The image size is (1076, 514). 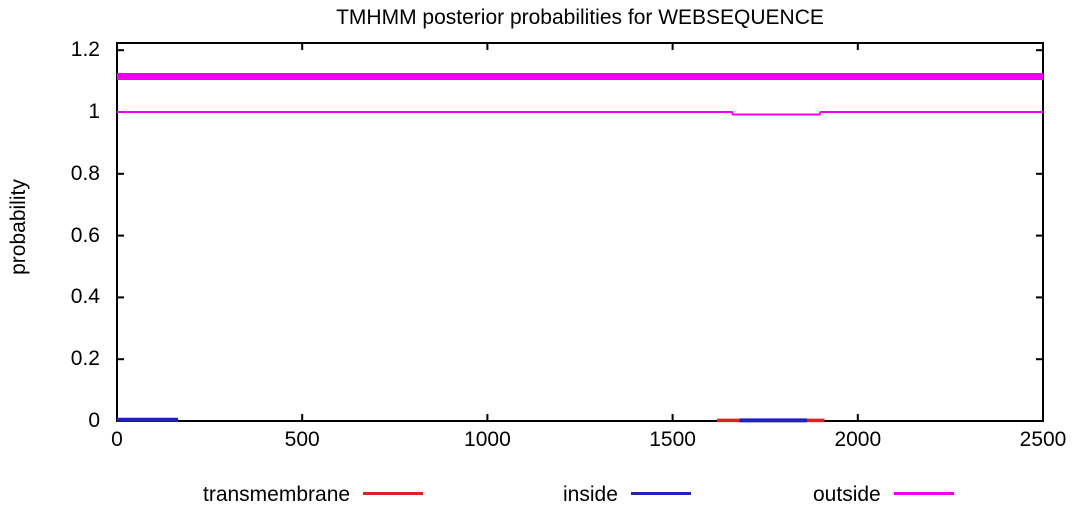 What do you see at coordinates (94, 111) in the screenshot?
I see `y-tick-label: 1` at bounding box center [94, 111].